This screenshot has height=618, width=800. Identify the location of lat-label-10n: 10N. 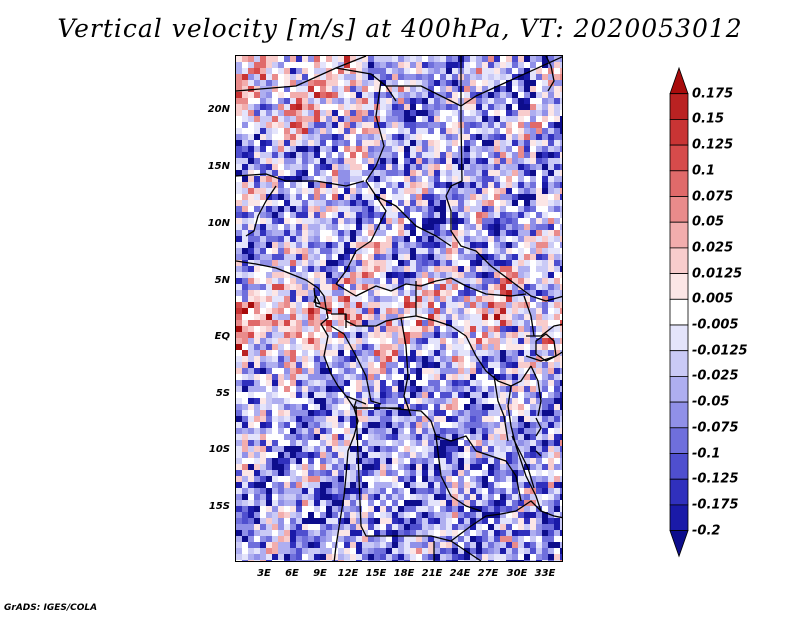
(218, 223).